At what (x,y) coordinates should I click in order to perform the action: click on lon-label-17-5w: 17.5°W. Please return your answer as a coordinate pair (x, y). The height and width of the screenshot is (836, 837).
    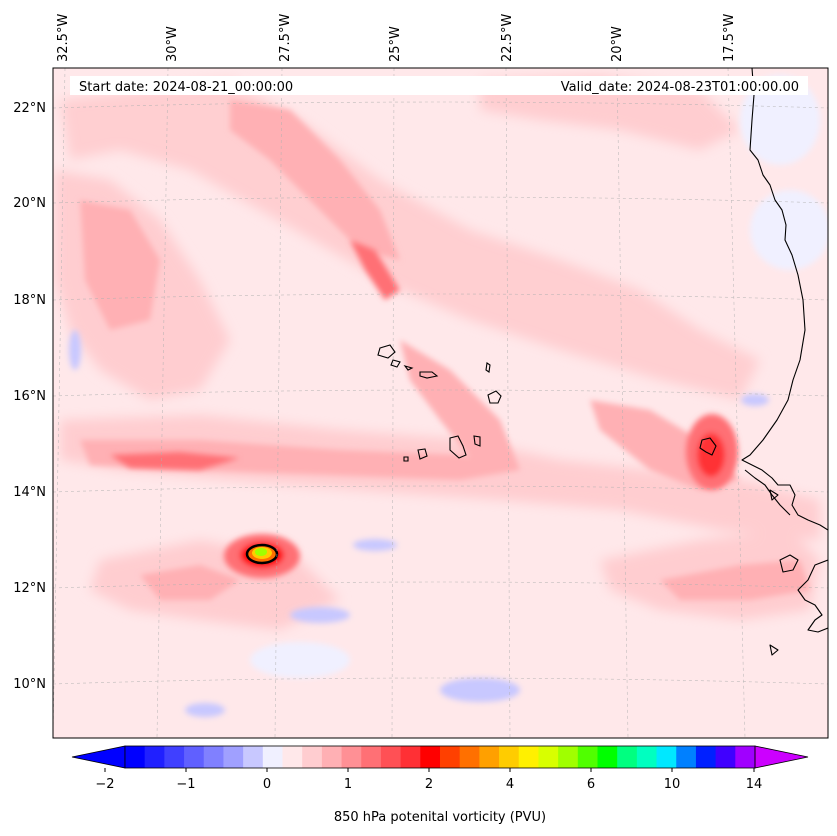
    Looking at the image, I should click on (729, 38).